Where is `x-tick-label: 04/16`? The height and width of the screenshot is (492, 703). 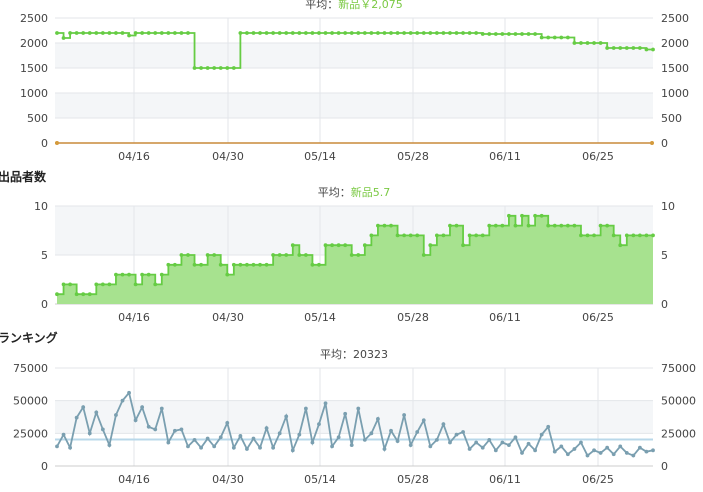
x-tick-label: 04/16 is located at coordinates (134, 156).